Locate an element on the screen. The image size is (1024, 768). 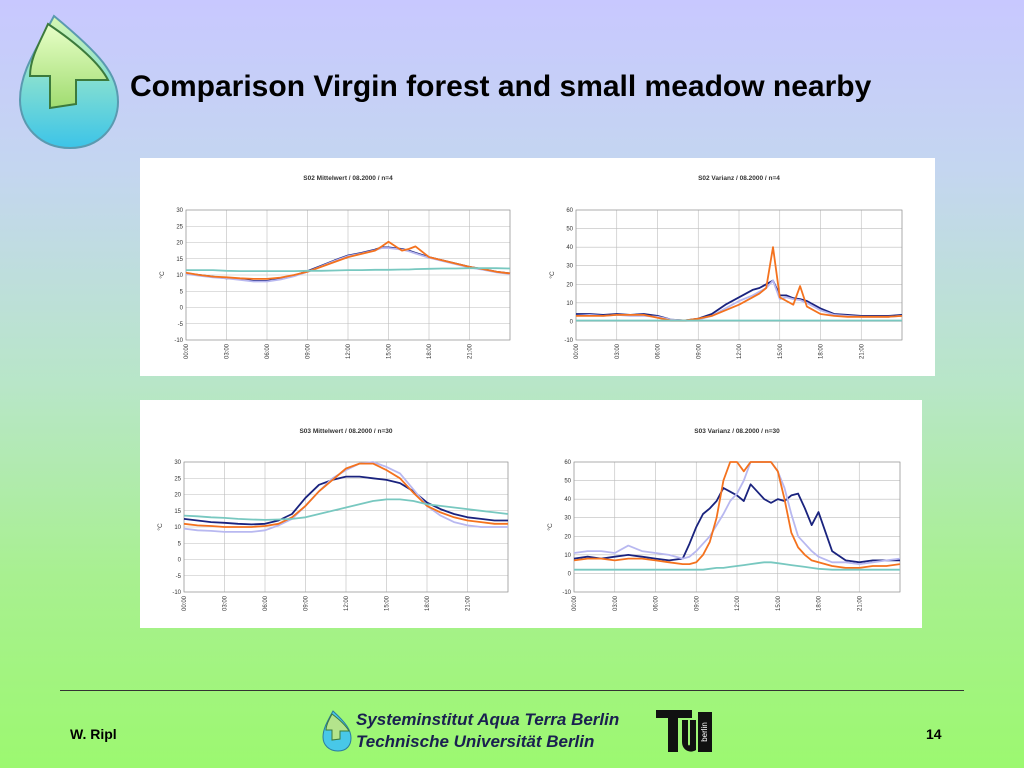
chart-title: S03 Mittelwert / 08.2000 / n=30 is located at coordinates (345, 431).